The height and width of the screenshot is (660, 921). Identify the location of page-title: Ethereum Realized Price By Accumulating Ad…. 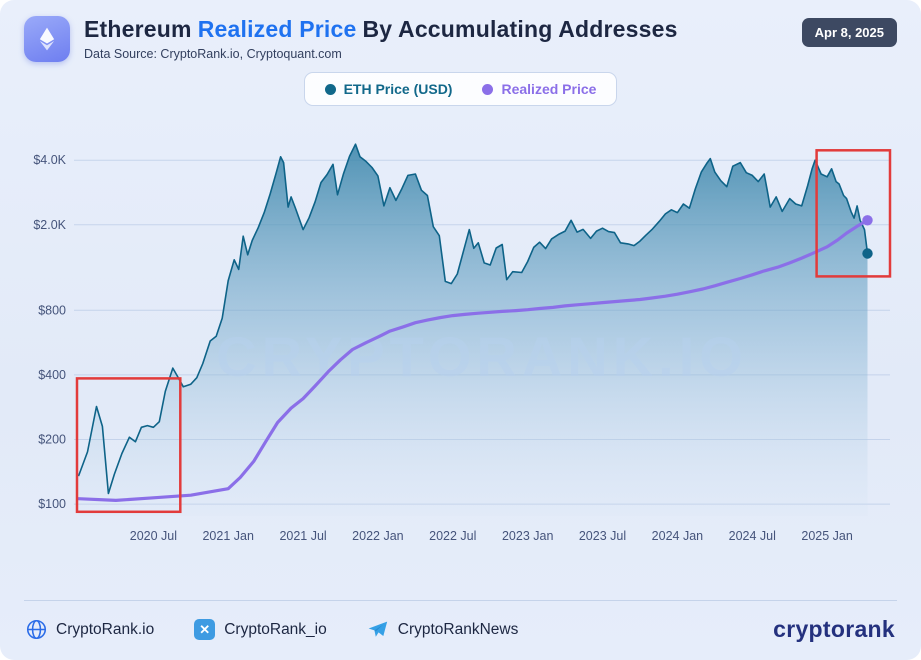
(436, 29).